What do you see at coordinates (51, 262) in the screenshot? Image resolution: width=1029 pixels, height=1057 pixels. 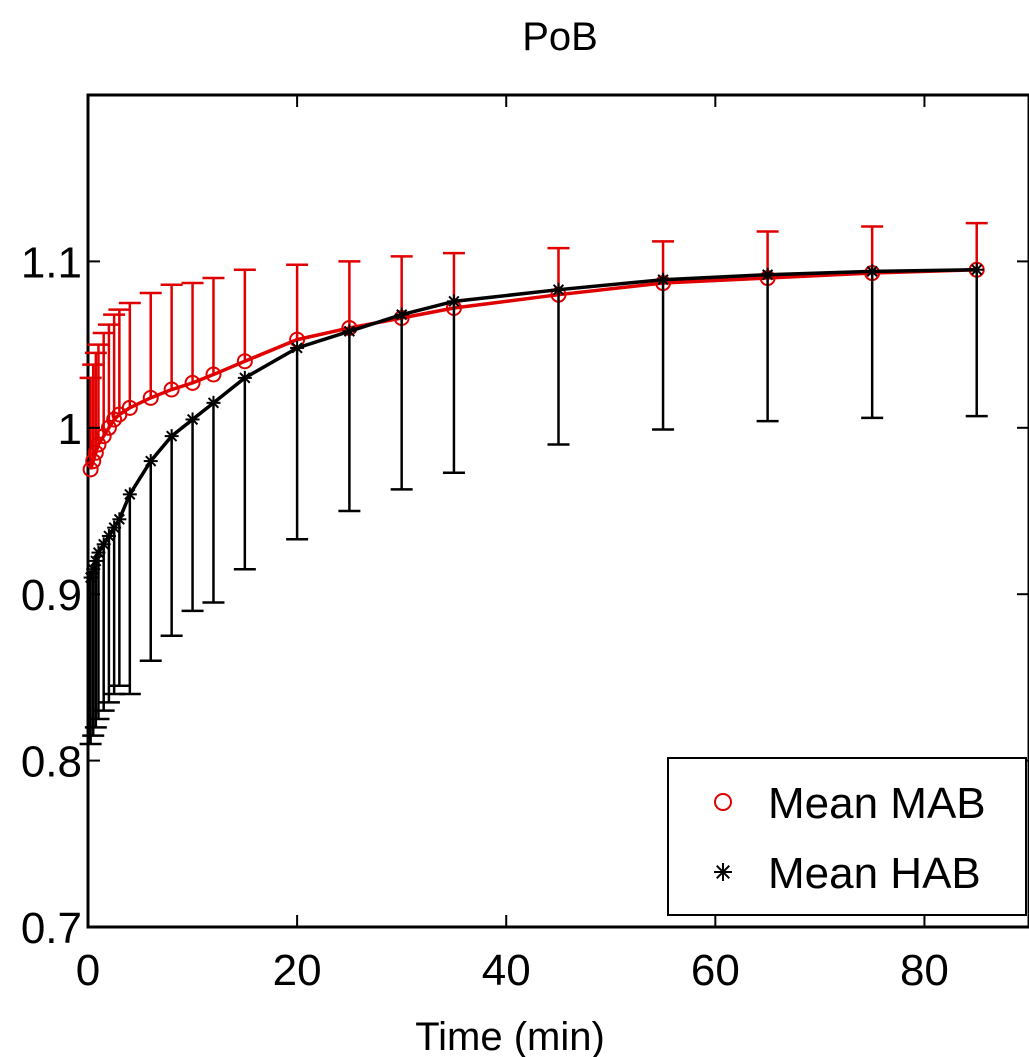 I see `y-tick-label: 1.1` at bounding box center [51, 262].